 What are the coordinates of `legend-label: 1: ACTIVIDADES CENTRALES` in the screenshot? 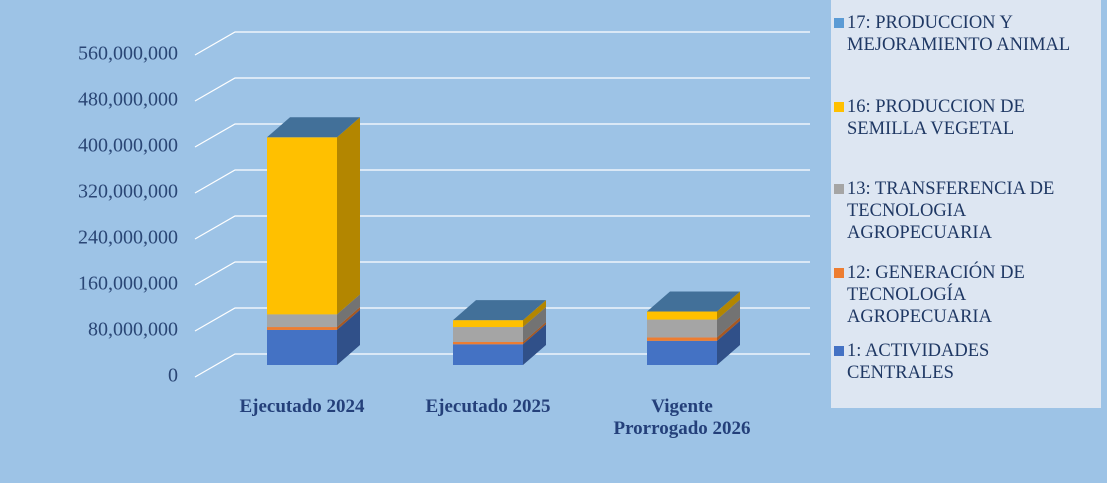 It's located at (918, 362).